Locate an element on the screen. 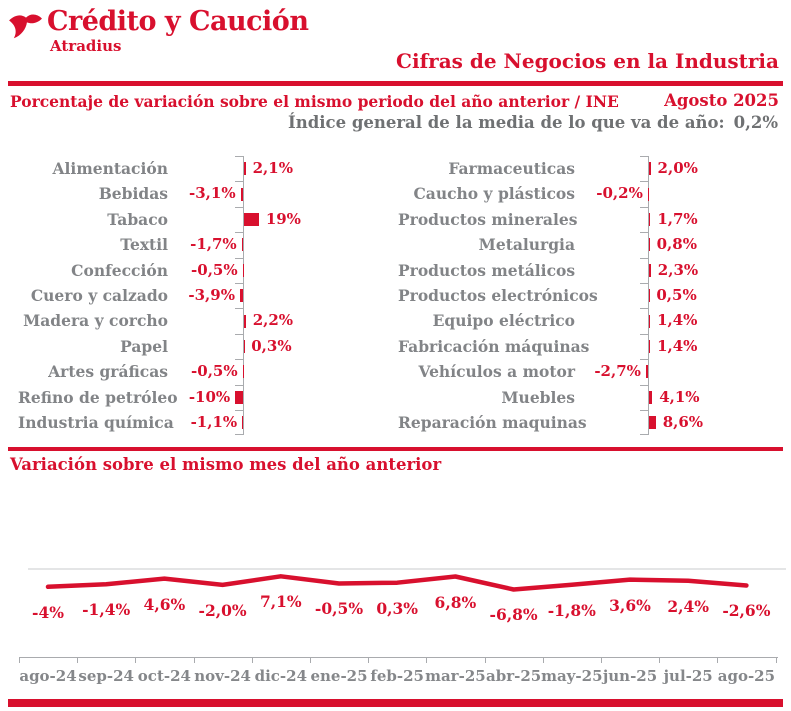 The width and height of the screenshot is (791, 711). bar-value-label: -1,7% is located at coordinates (213, 244).